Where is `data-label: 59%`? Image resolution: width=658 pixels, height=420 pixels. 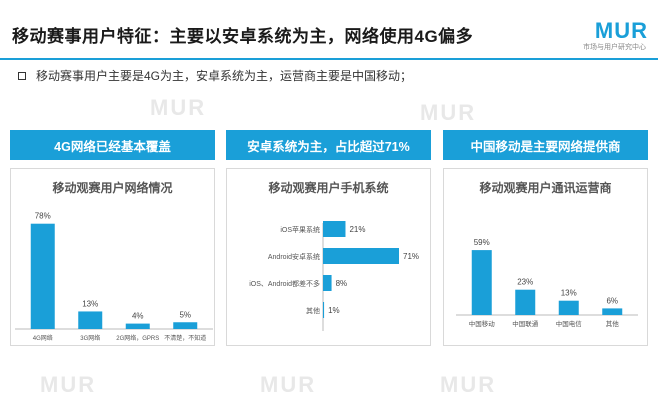
data-label: 59% is located at coordinates (482, 242).